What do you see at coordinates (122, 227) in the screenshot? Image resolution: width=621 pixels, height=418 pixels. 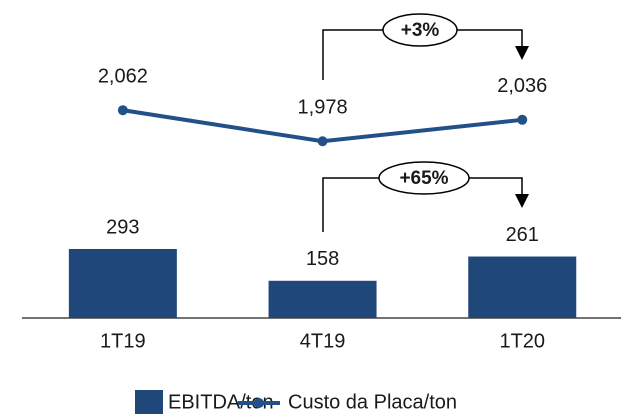 I see `data-label: 293` at bounding box center [122, 227].